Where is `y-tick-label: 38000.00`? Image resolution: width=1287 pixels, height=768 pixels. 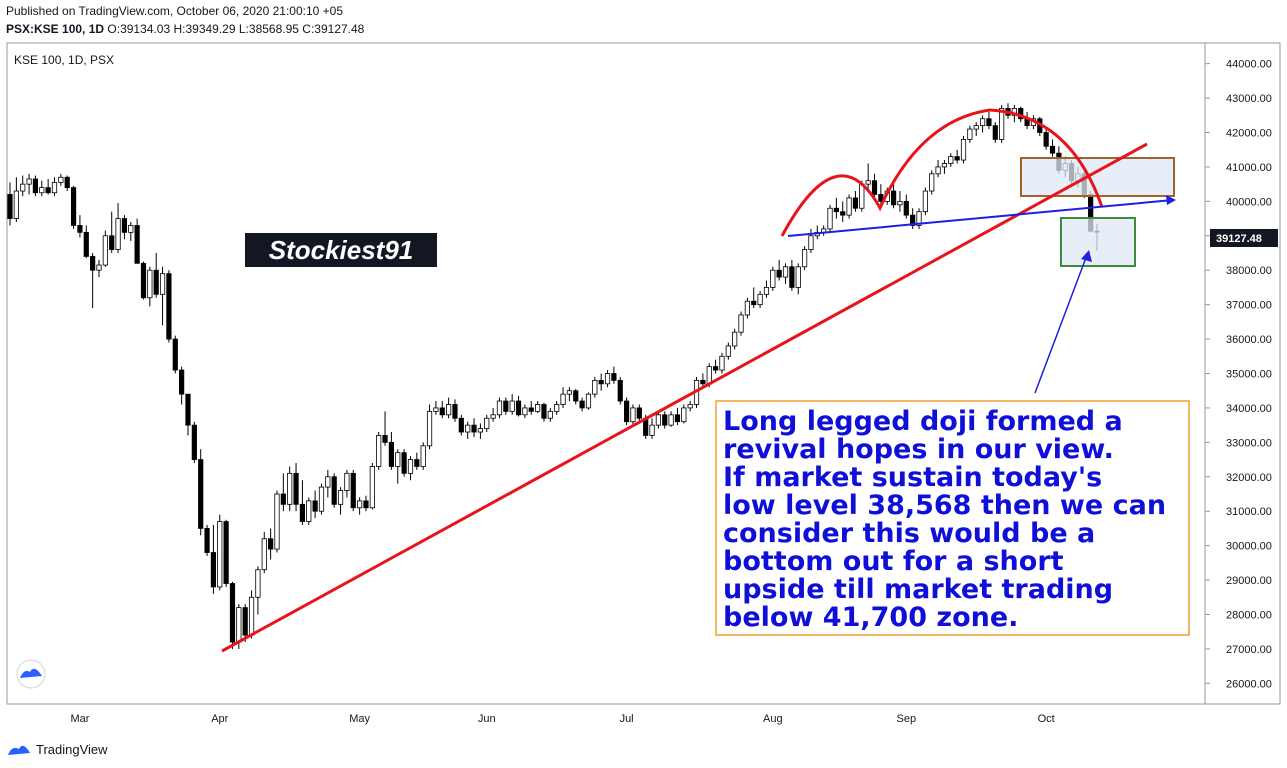
y-tick-label: 38000.00 is located at coordinates (1249, 271).